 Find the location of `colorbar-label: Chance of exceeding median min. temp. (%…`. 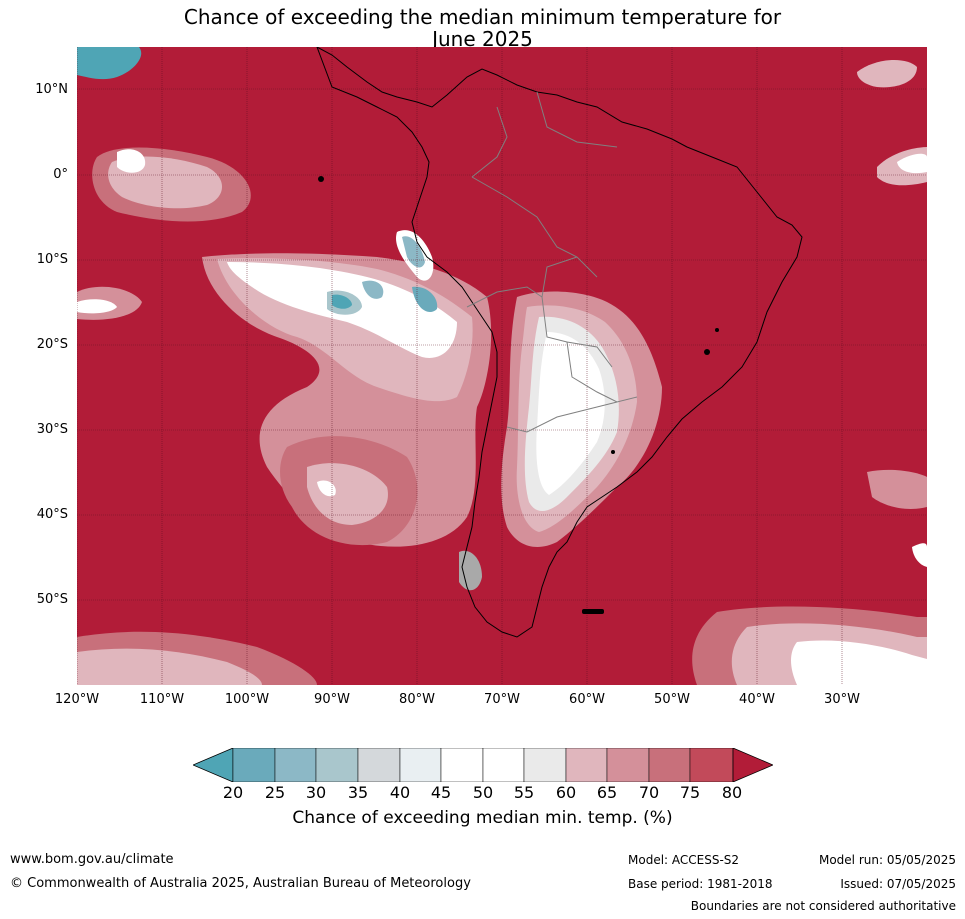

colorbar-label: Chance of exceeding median min. temp. (%… is located at coordinates (482, 818).